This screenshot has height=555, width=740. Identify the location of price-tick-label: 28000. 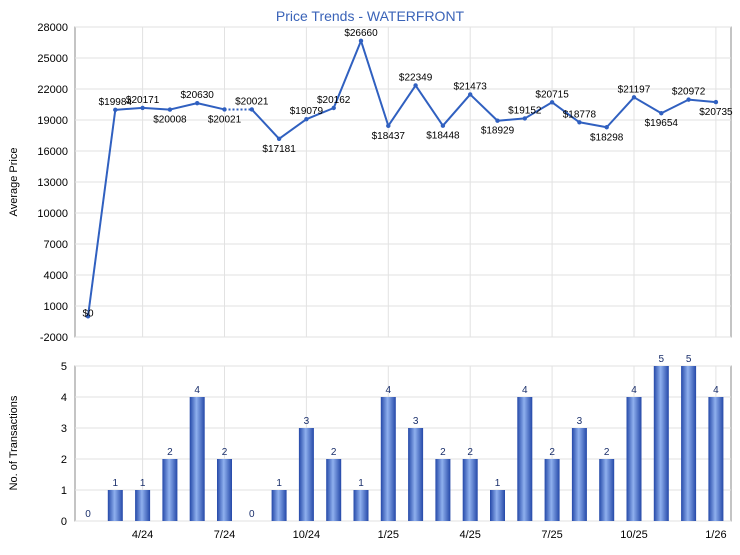
(52, 28).